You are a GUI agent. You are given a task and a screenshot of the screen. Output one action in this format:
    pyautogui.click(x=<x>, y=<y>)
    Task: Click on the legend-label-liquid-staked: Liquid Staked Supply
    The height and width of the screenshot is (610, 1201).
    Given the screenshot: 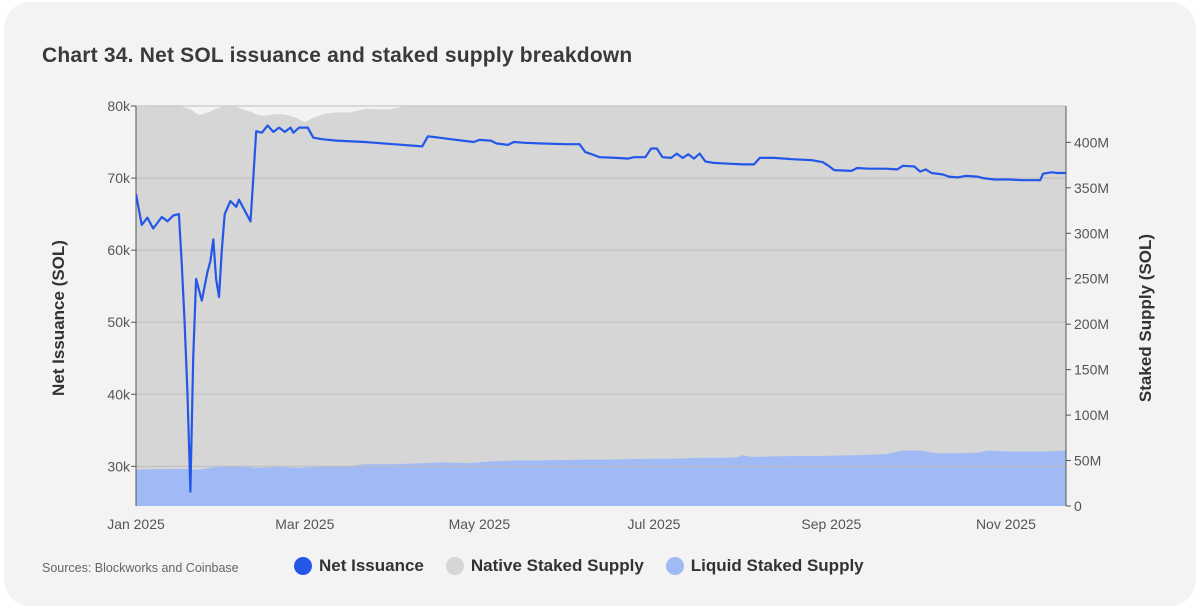 What is the action you would take?
    pyautogui.click(x=777, y=565)
    